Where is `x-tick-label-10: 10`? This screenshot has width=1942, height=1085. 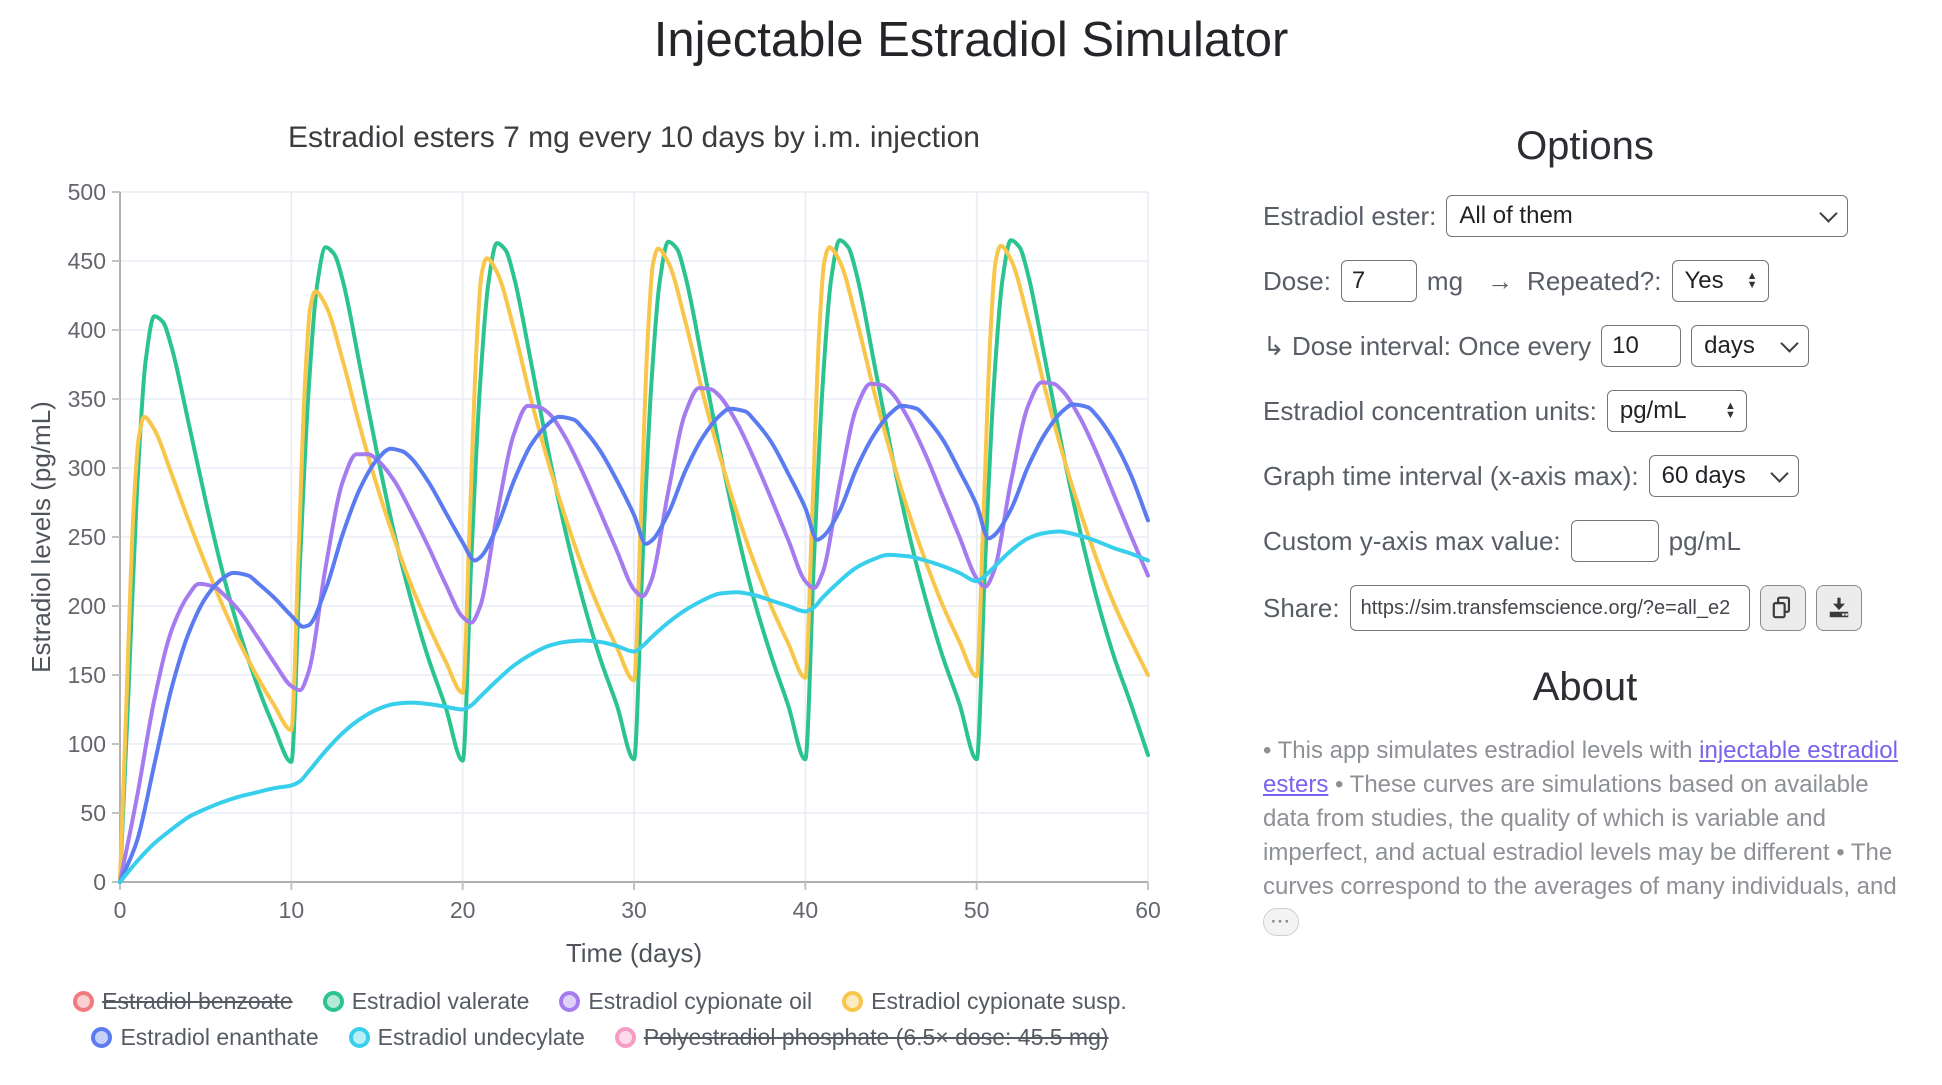 x-tick-label-10: 10 is located at coordinates (292, 910).